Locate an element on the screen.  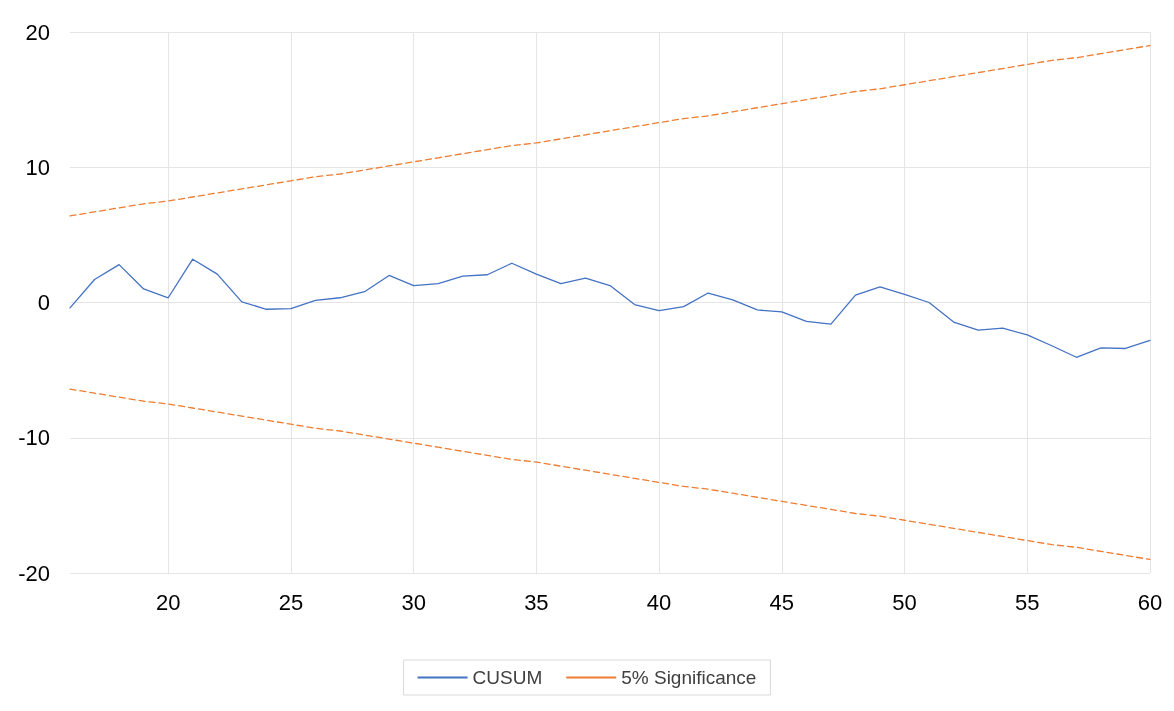
legend-label: CUSUM is located at coordinates (507, 677).